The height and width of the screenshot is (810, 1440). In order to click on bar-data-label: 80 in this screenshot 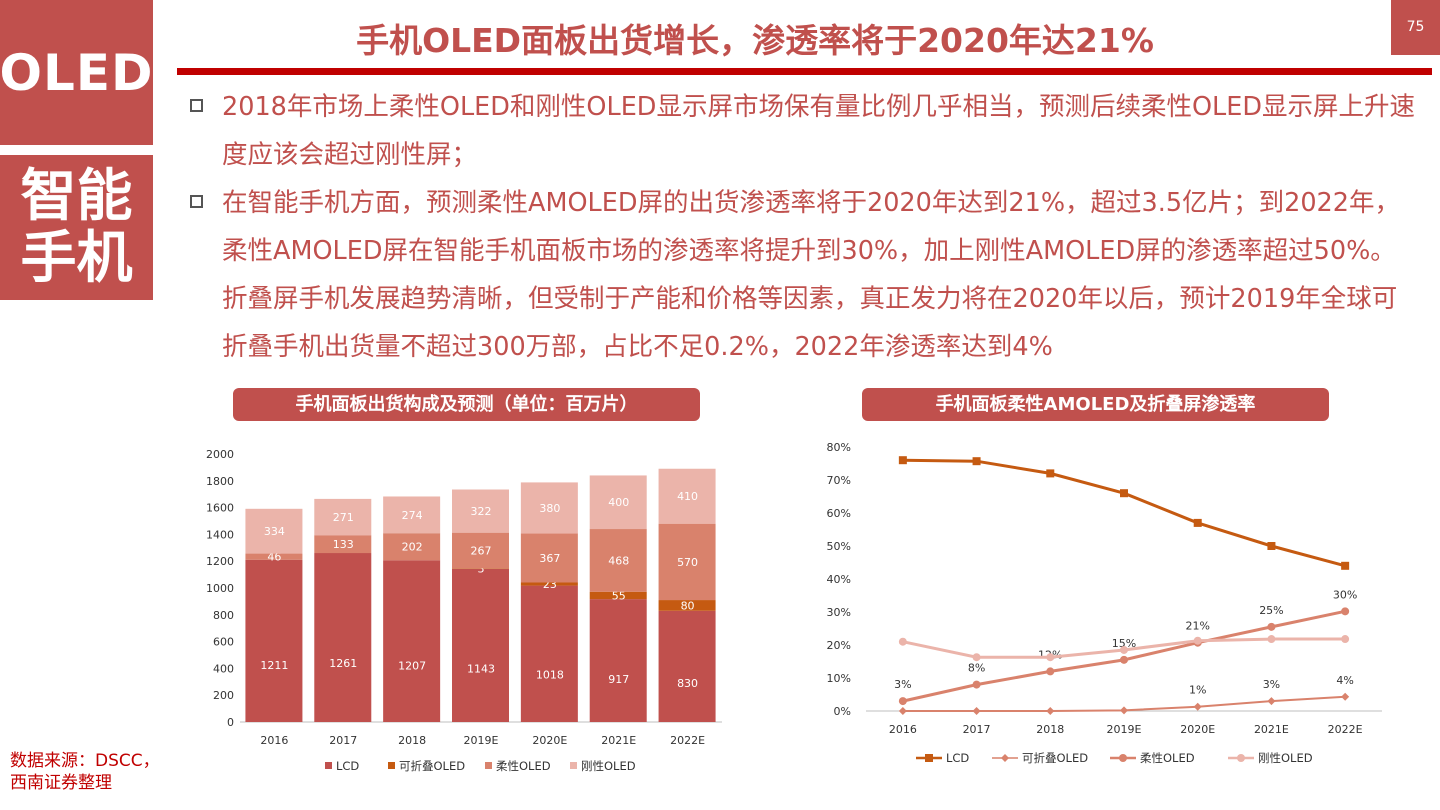, I will do `click(688, 605)`.